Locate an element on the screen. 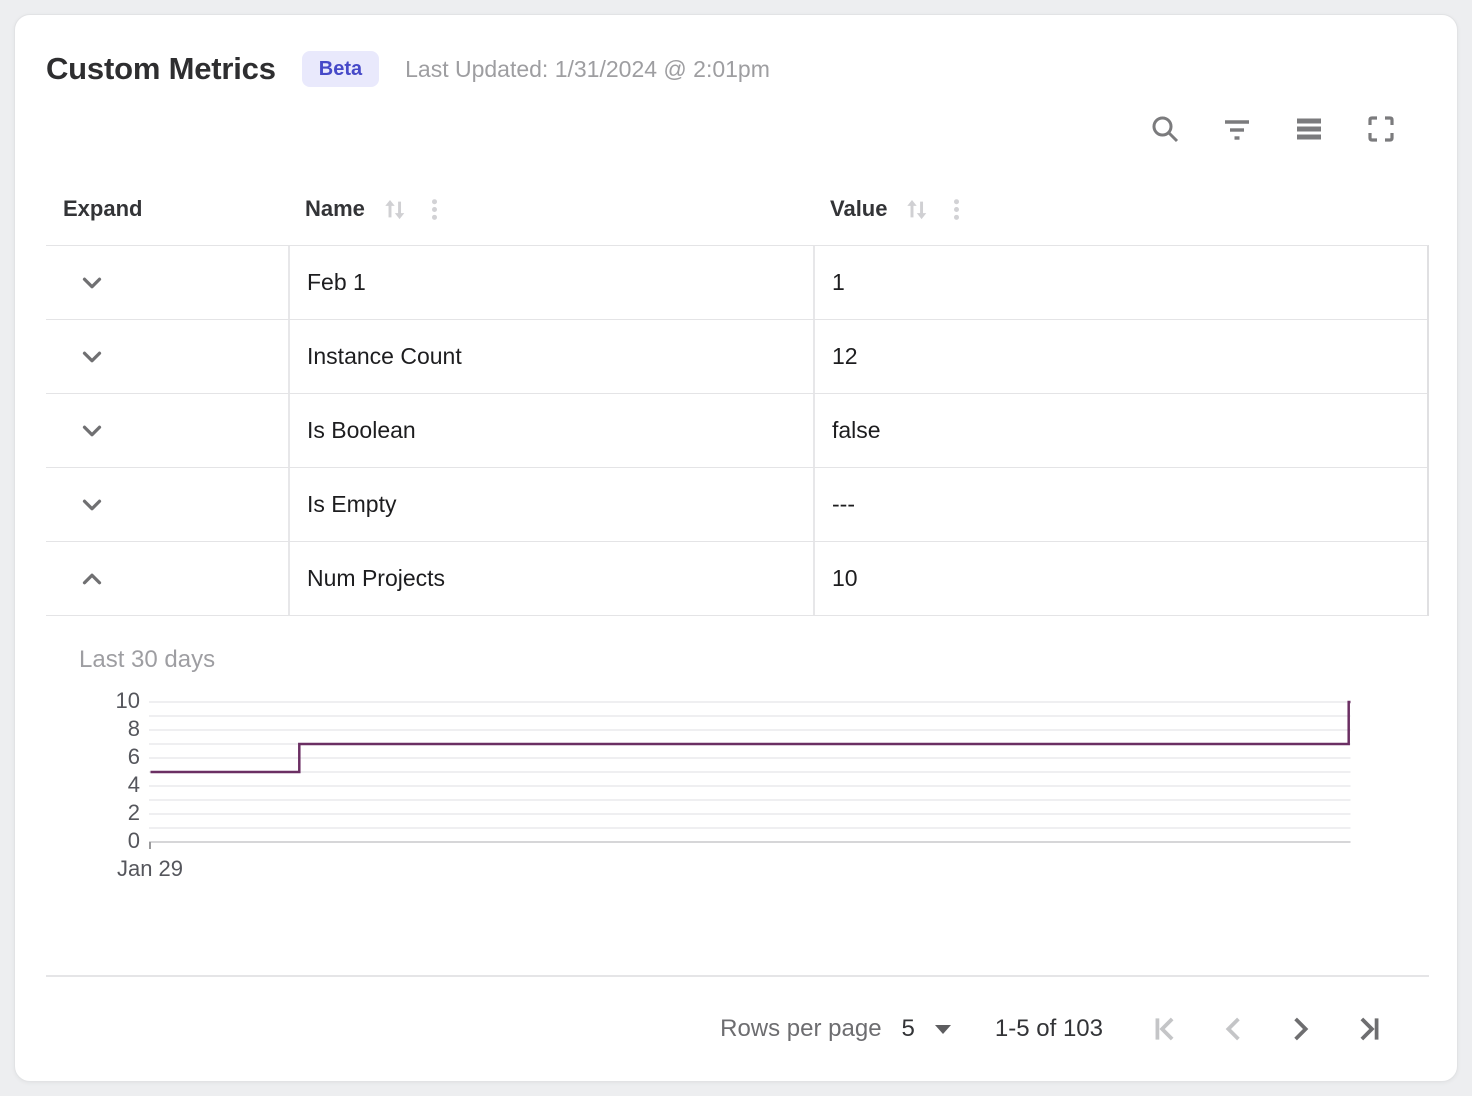 Image resolution: width=1472 pixels, height=1096 pixels. beta-badge: Beta is located at coordinates (340, 69).